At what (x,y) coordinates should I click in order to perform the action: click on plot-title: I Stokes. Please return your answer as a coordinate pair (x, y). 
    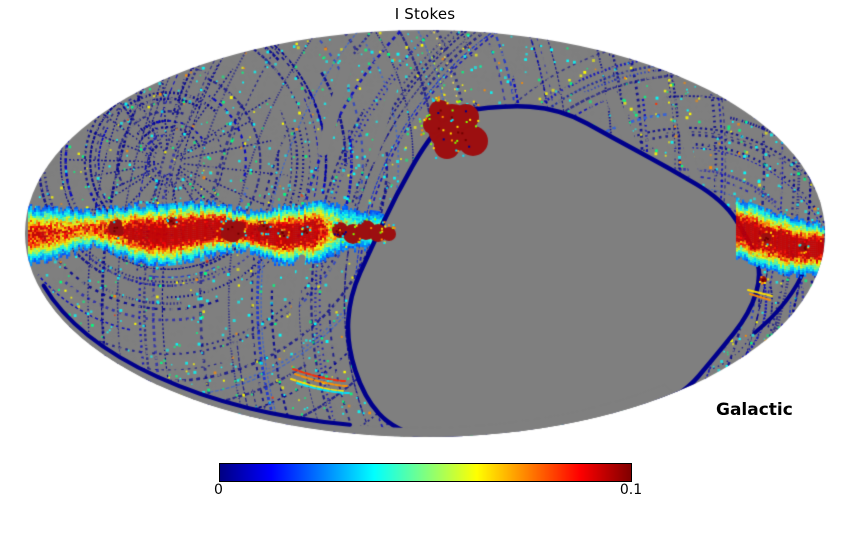
    Looking at the image, I should click on (425, 14).